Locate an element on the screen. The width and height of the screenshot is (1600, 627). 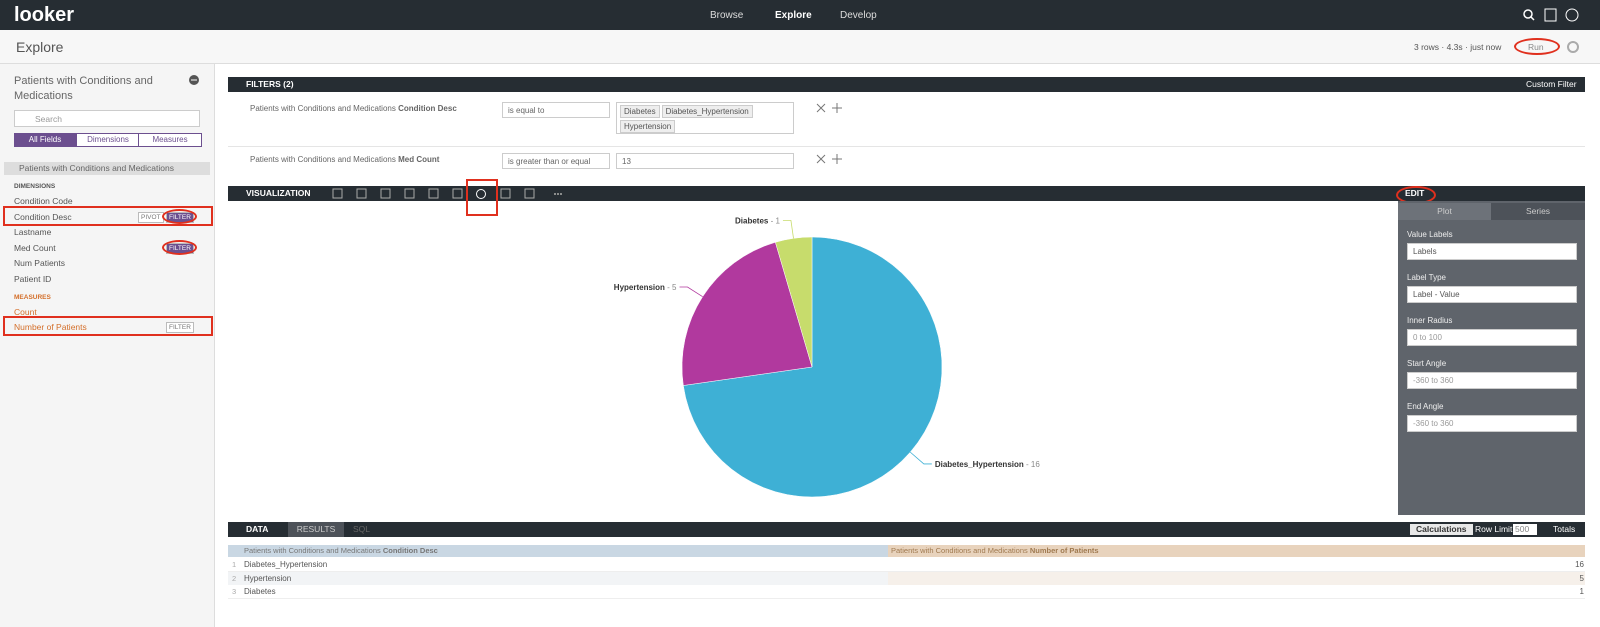
remove-icons is located at coordinates (821, 133).